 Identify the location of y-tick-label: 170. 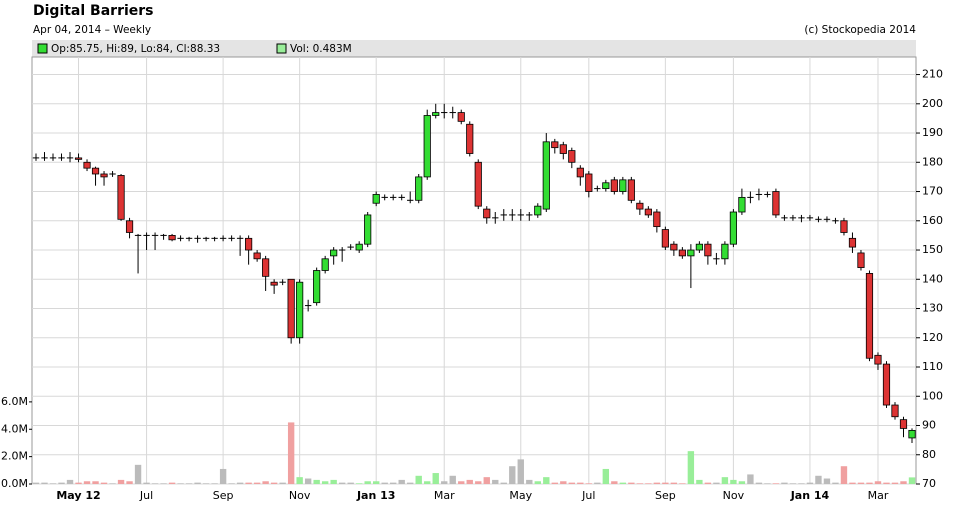
(932, 191).